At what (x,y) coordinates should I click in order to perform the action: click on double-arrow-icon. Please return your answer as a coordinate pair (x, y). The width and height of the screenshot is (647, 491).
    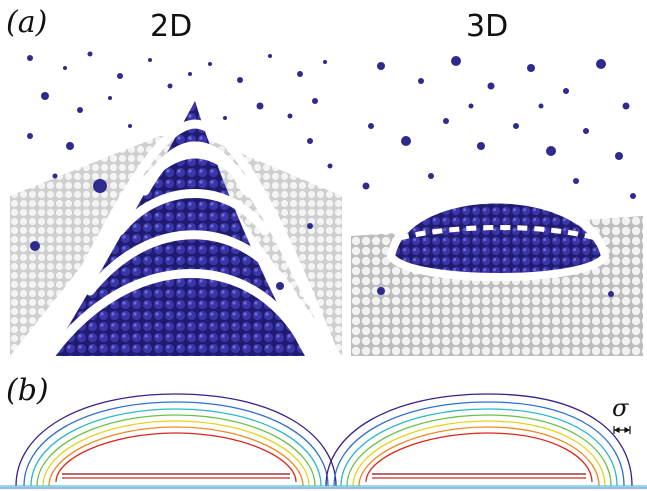
    Looking at the image, I should click on (622, 430).